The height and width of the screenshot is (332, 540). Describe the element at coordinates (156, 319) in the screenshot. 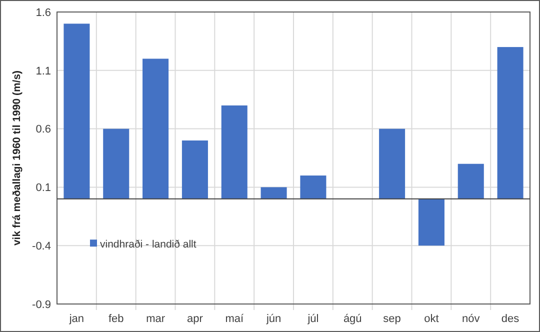

I see `x-tick-label: mar` at that location.